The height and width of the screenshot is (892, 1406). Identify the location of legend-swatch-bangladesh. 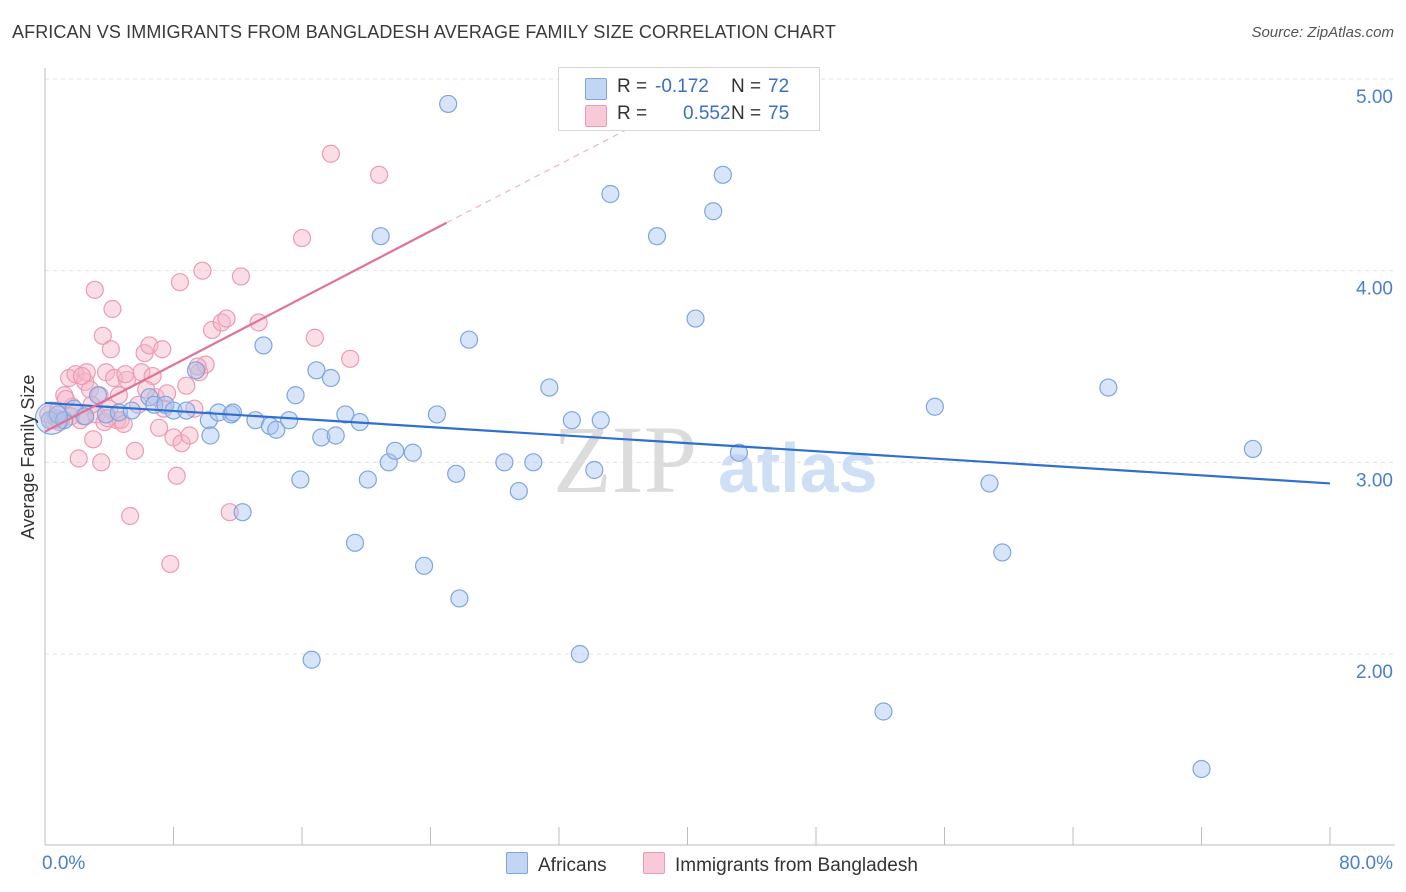
(654, 863).